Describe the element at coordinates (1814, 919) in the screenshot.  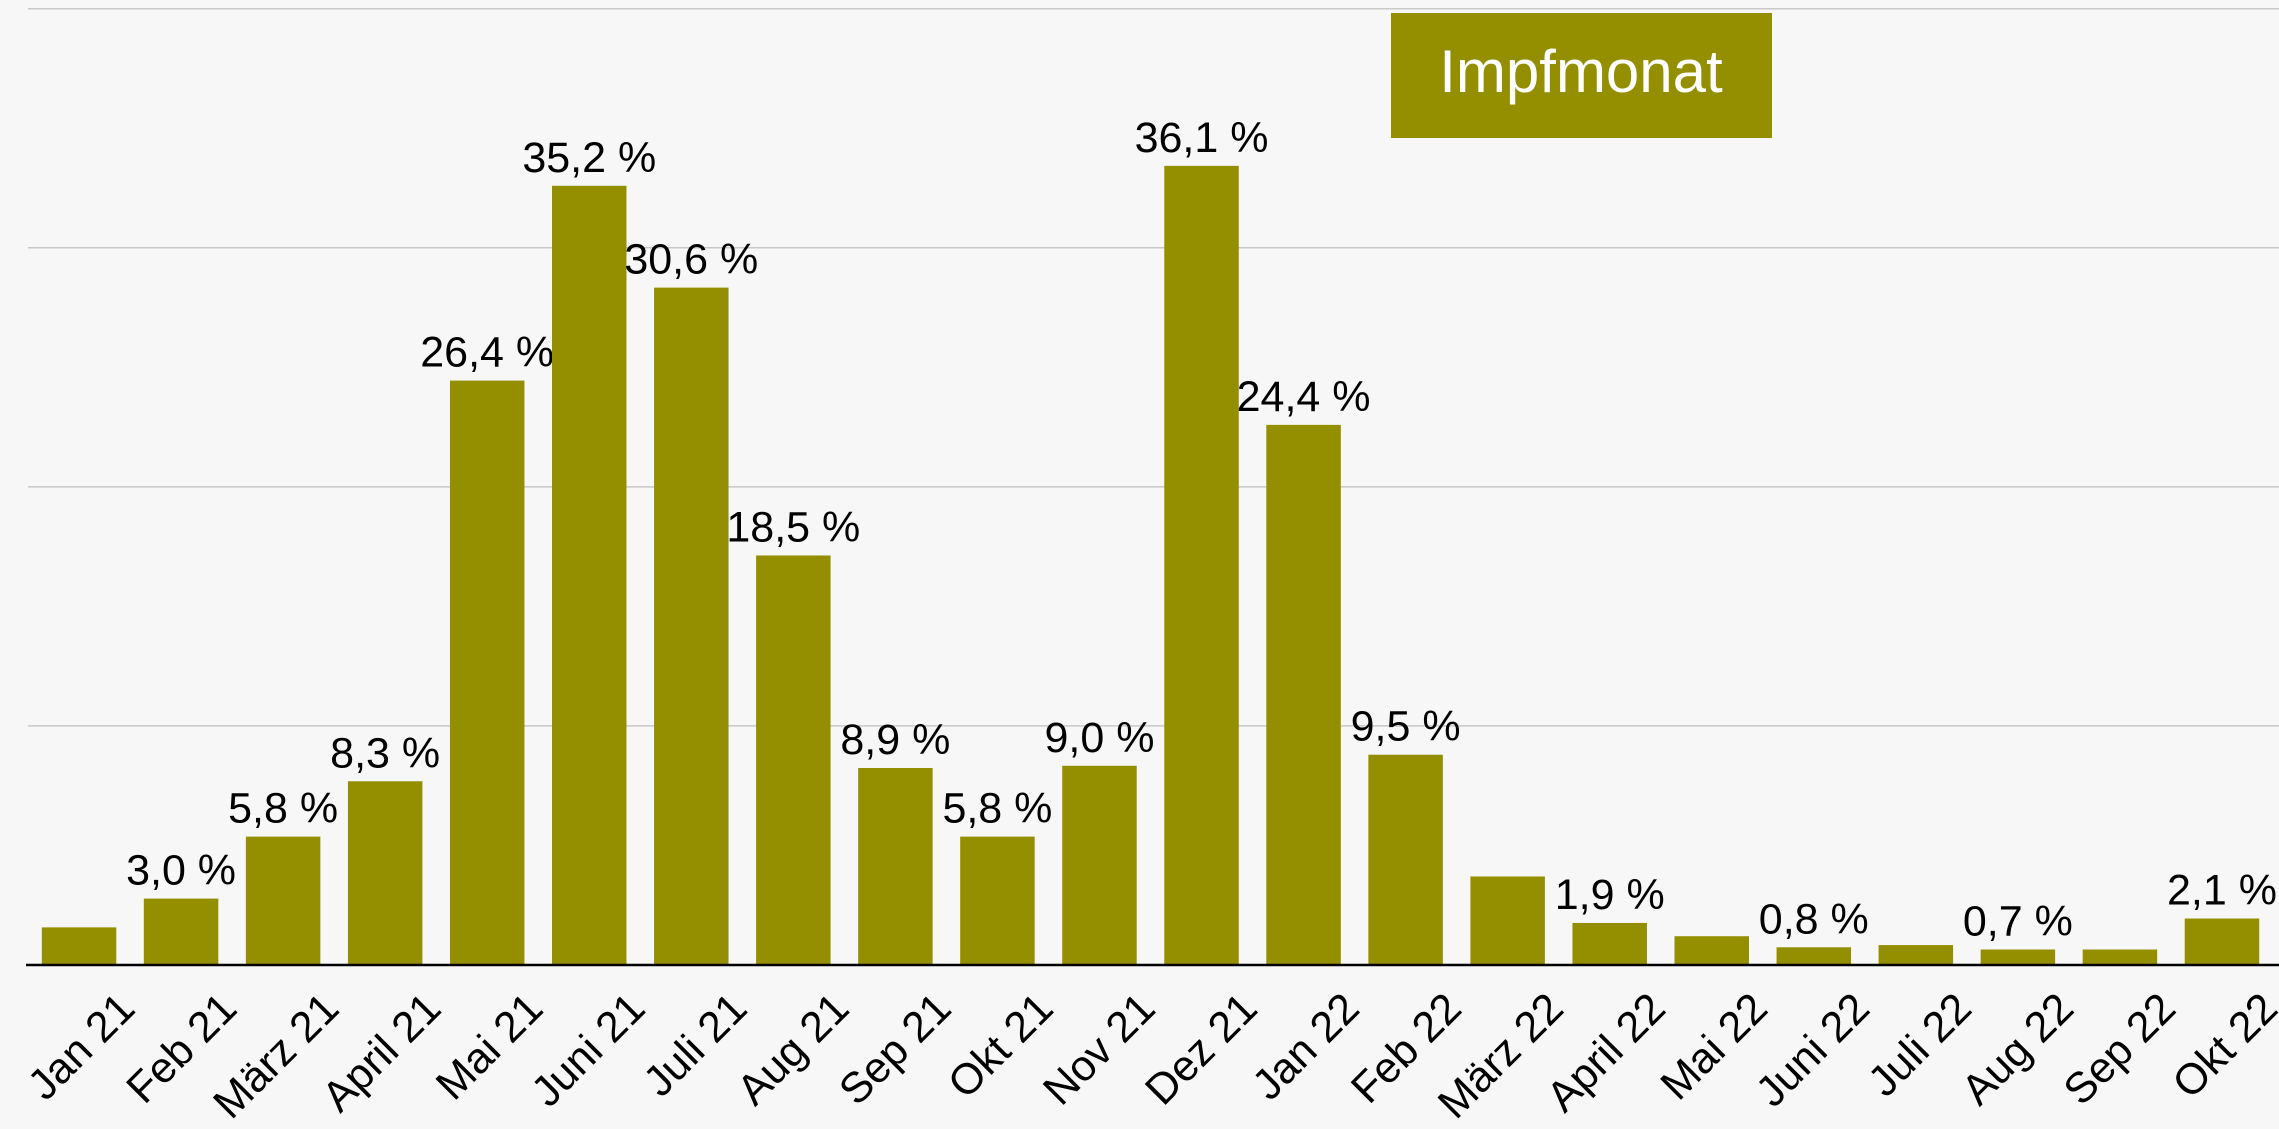
I see `data-label: 0,8 %` at that location.